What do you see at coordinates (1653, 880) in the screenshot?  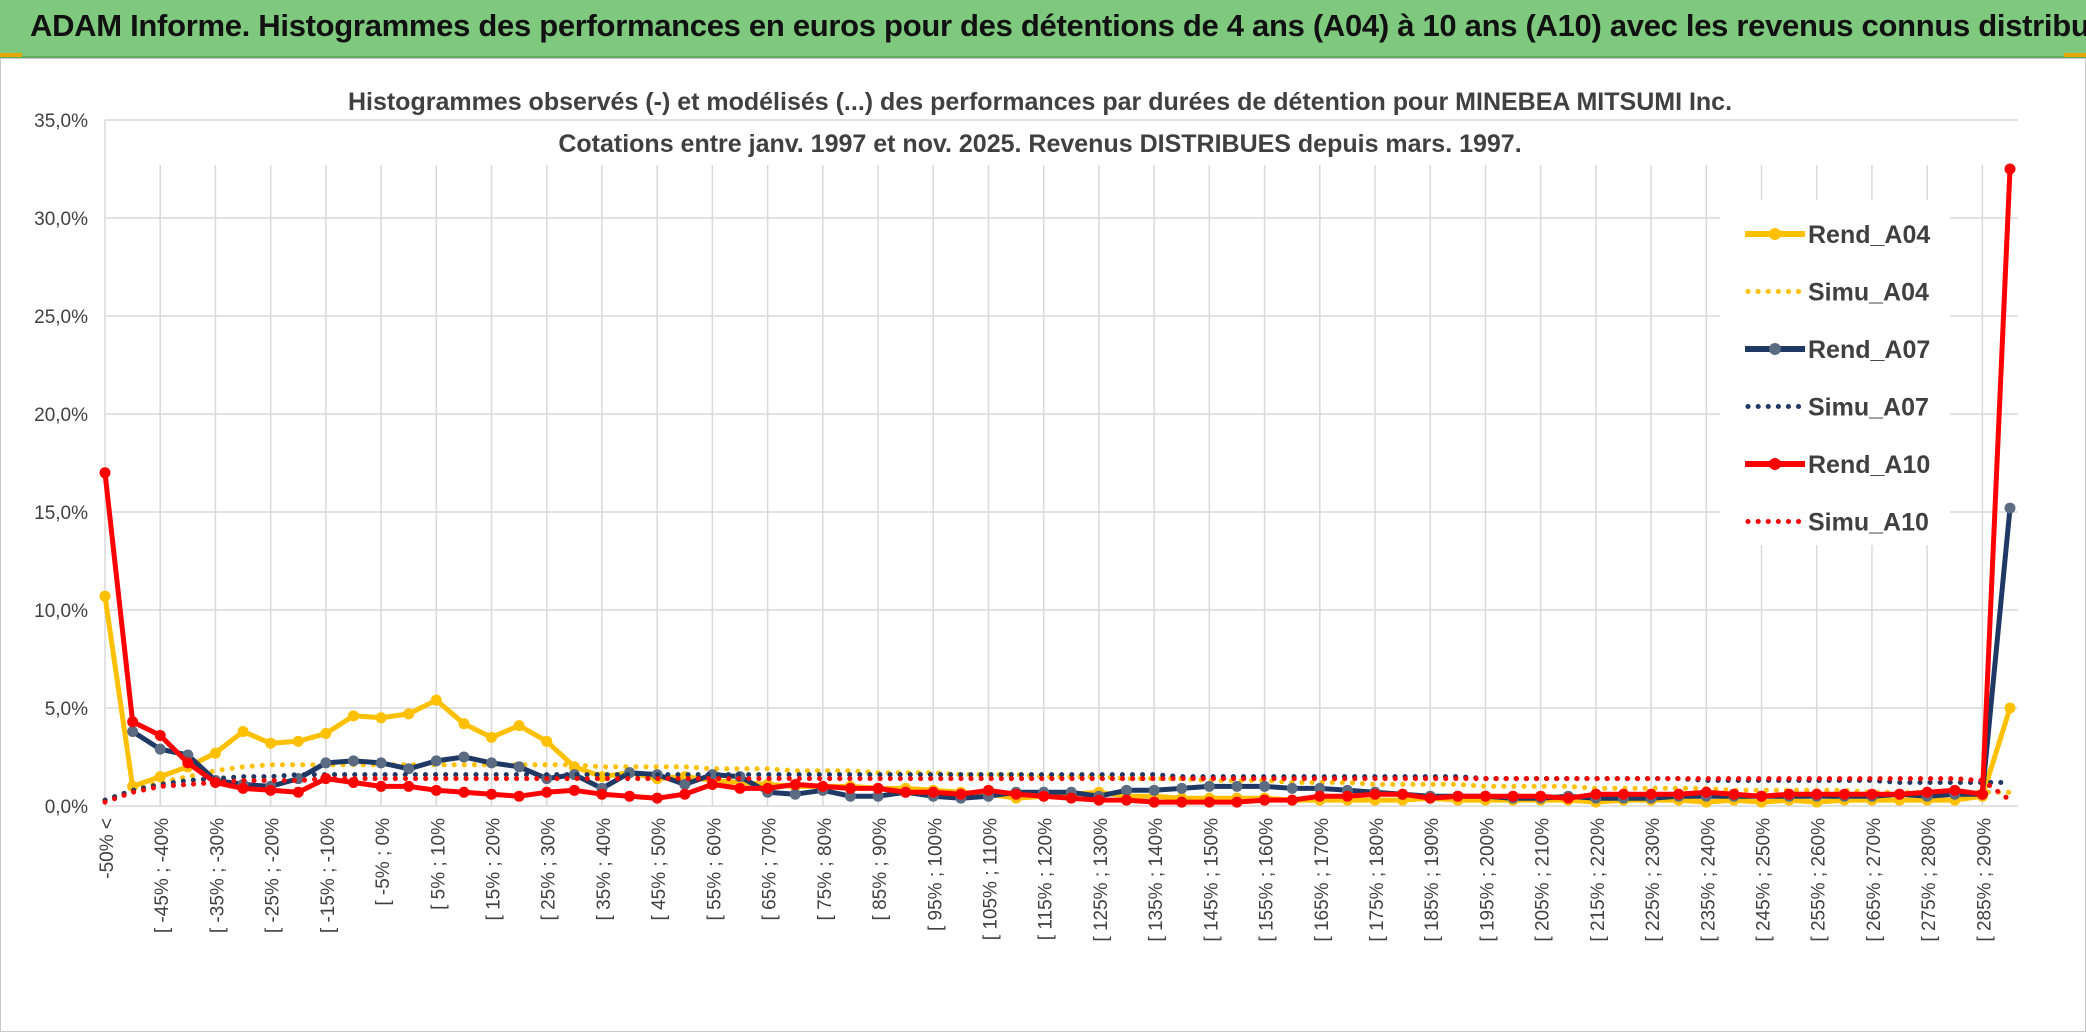 I see `x-tick-label: [ 225% ; 230%` at bounding box center [1653, 880].